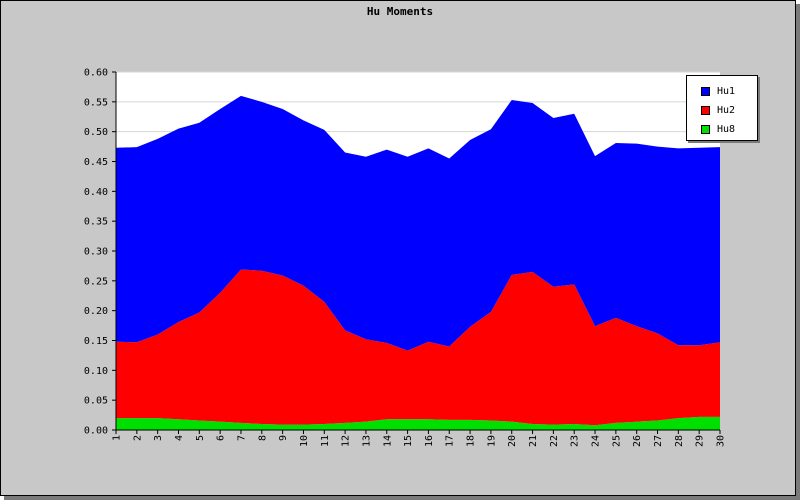 The width and height of the screenshot is (800, 500). I want to click on legend-item-hu1: Hu1, so click(722, 91).